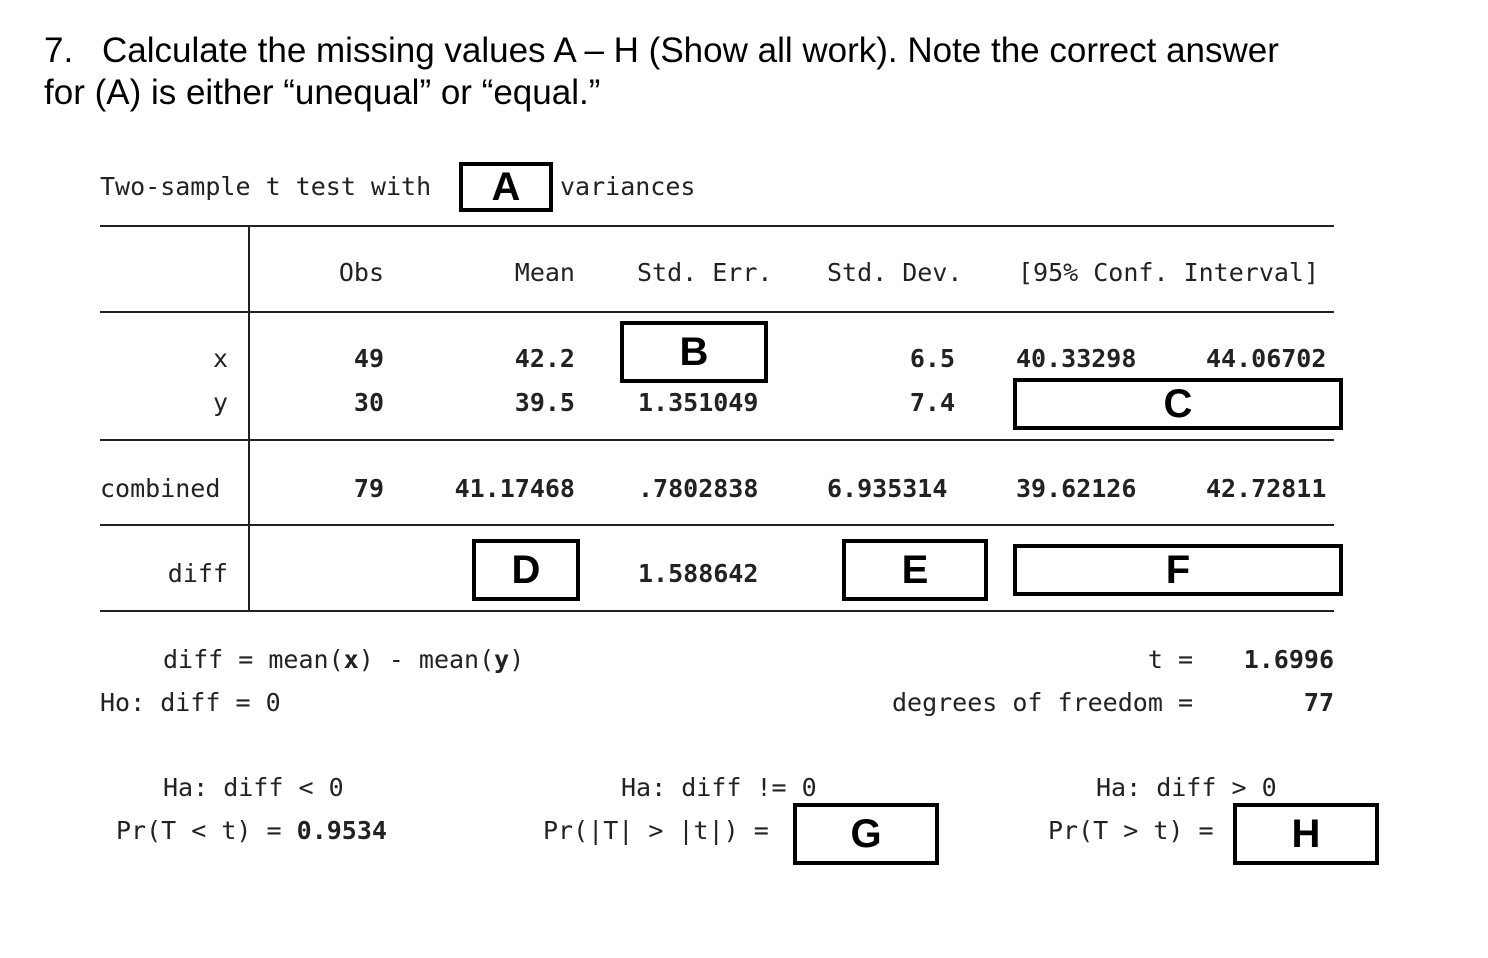  I want to click on blank-D: D, so click(526, 570).